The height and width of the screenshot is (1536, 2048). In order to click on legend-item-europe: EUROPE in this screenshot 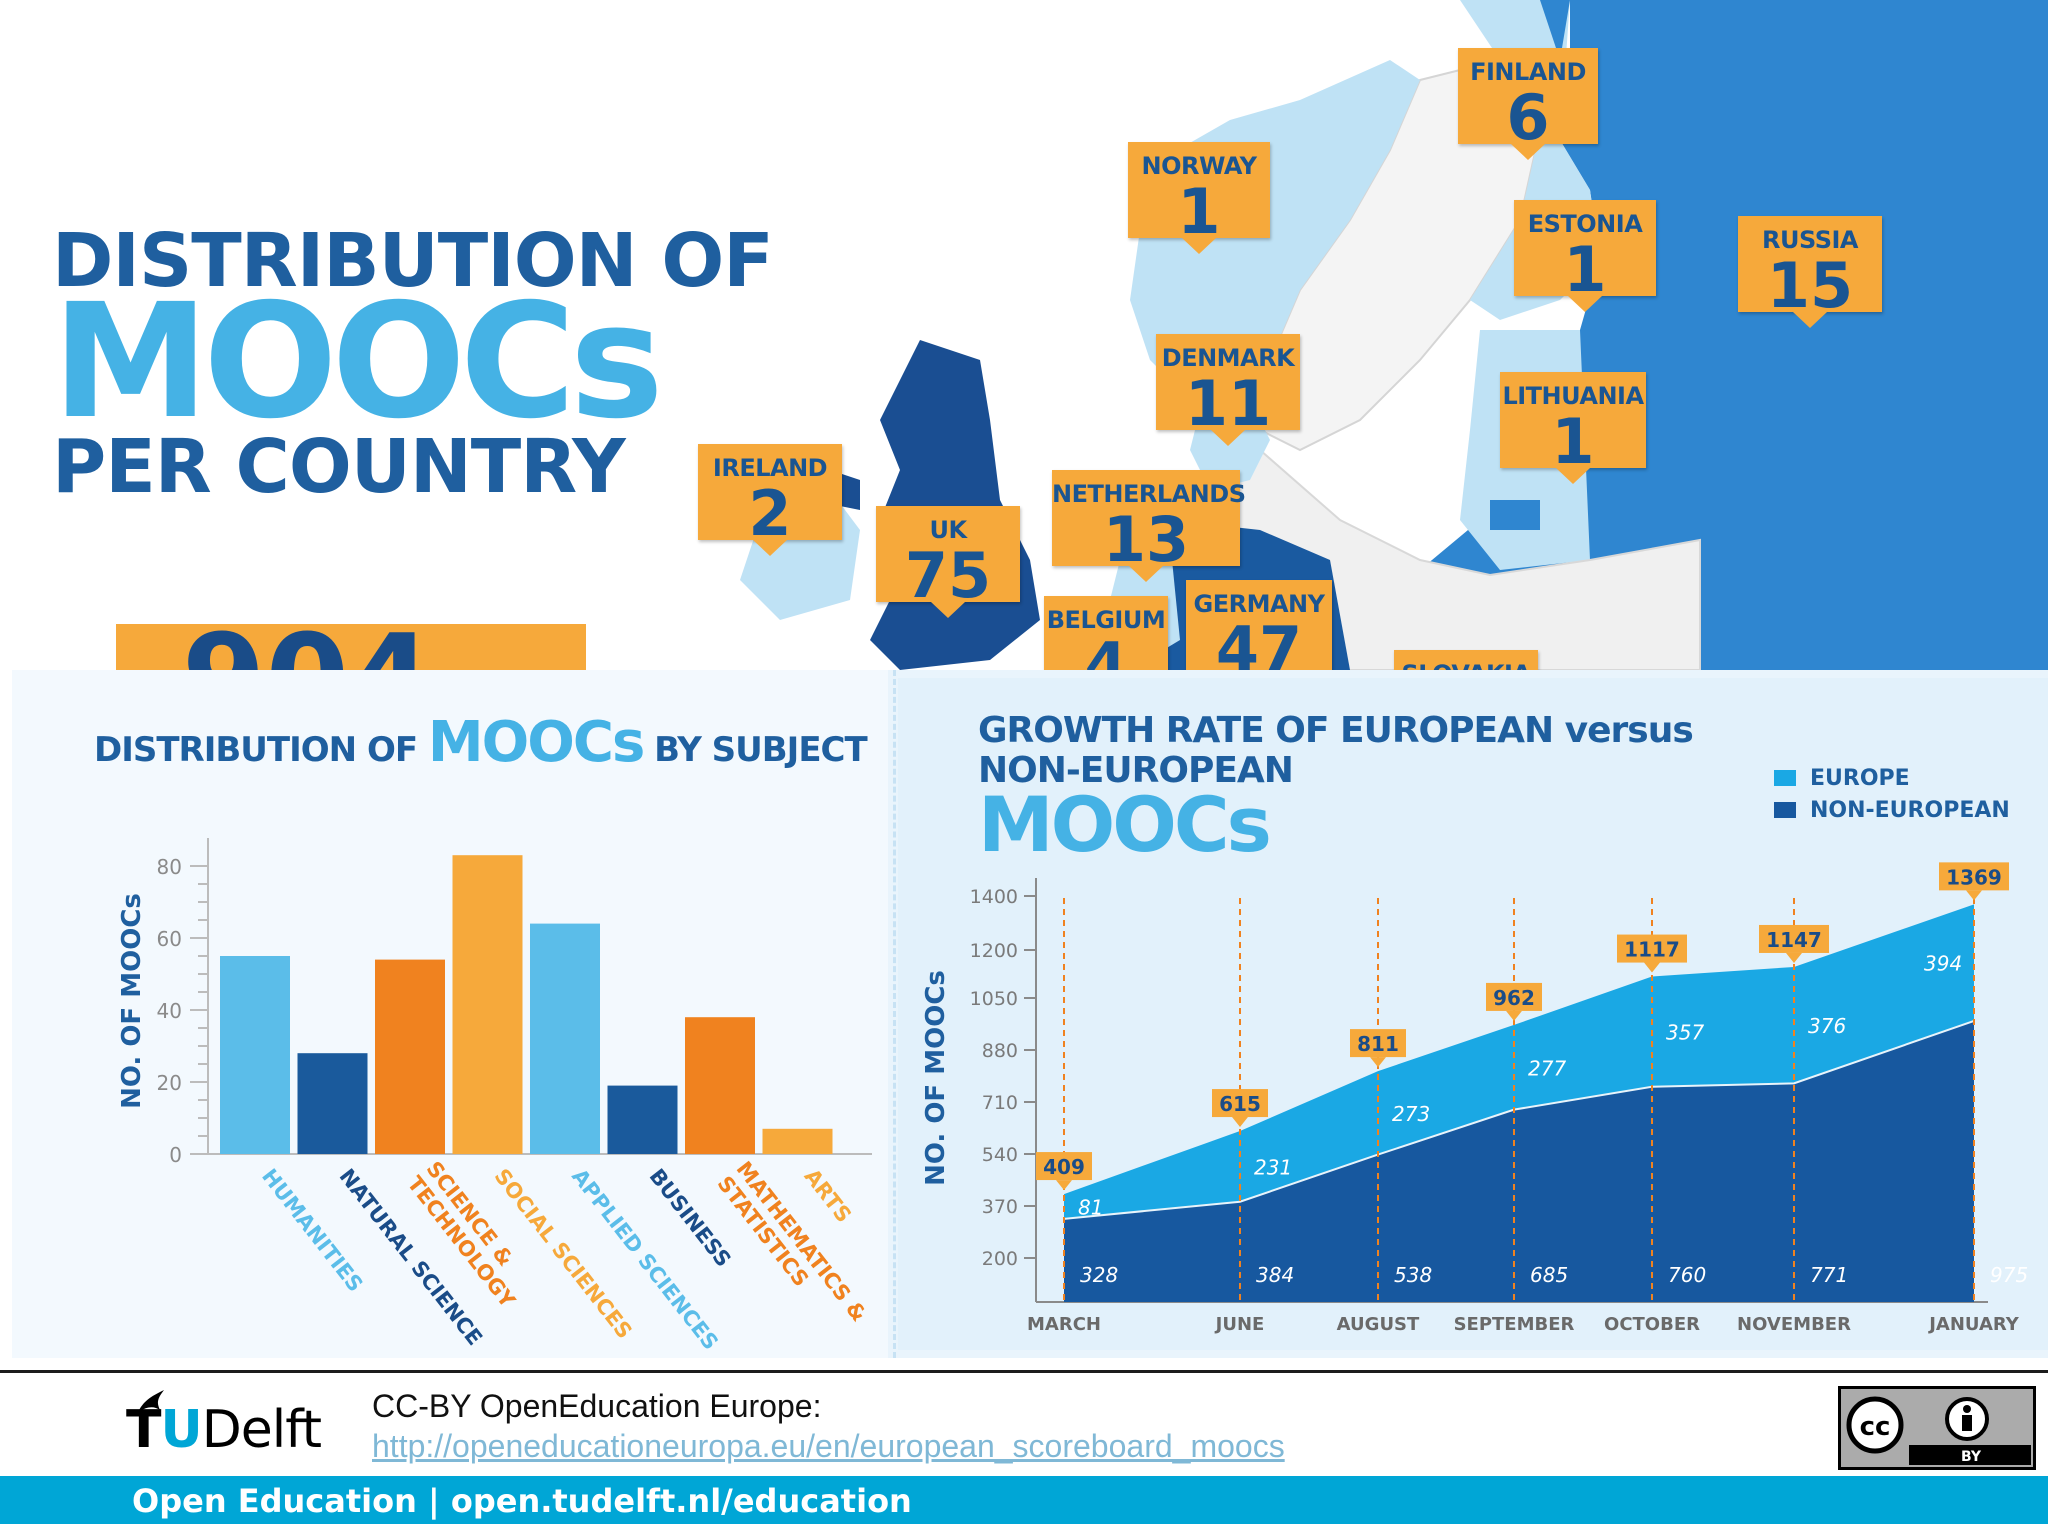, I will do `click(1892, 778)`.